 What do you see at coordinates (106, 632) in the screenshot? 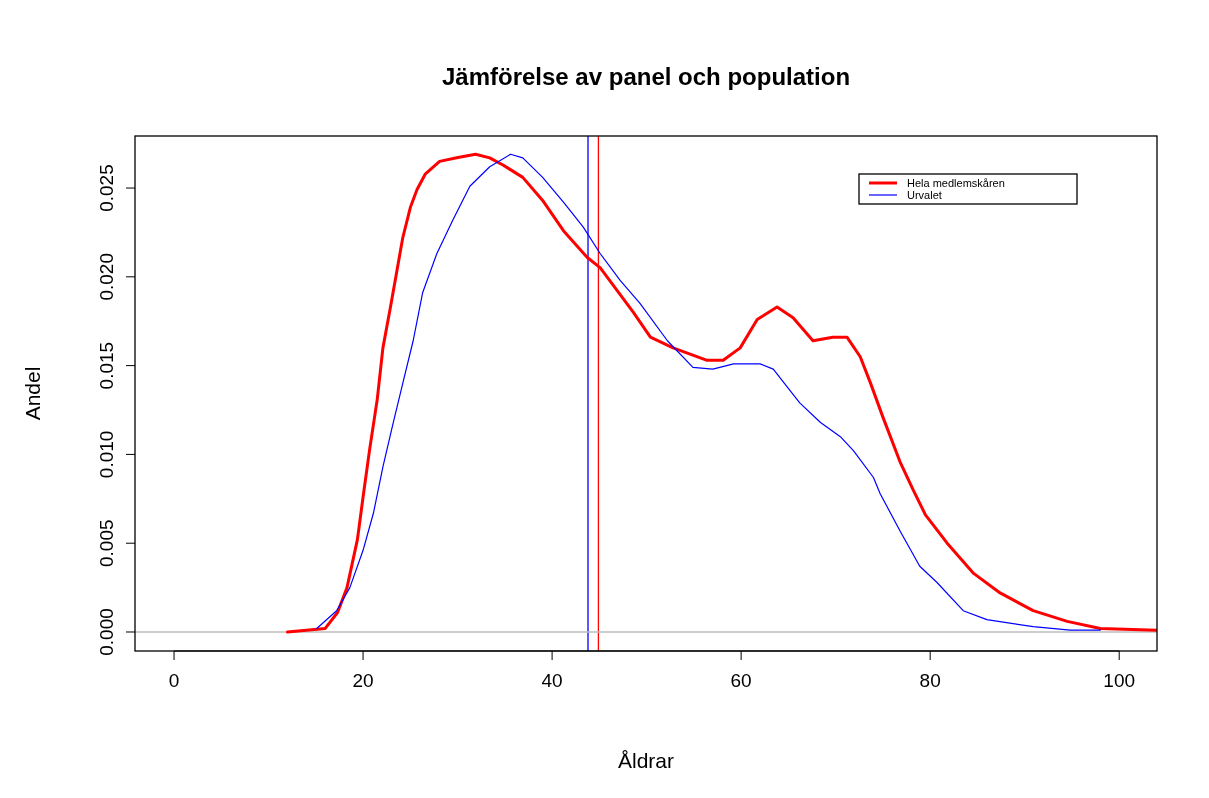
I see `y-tick-label: 0.000` at bounding box center [106, 632].